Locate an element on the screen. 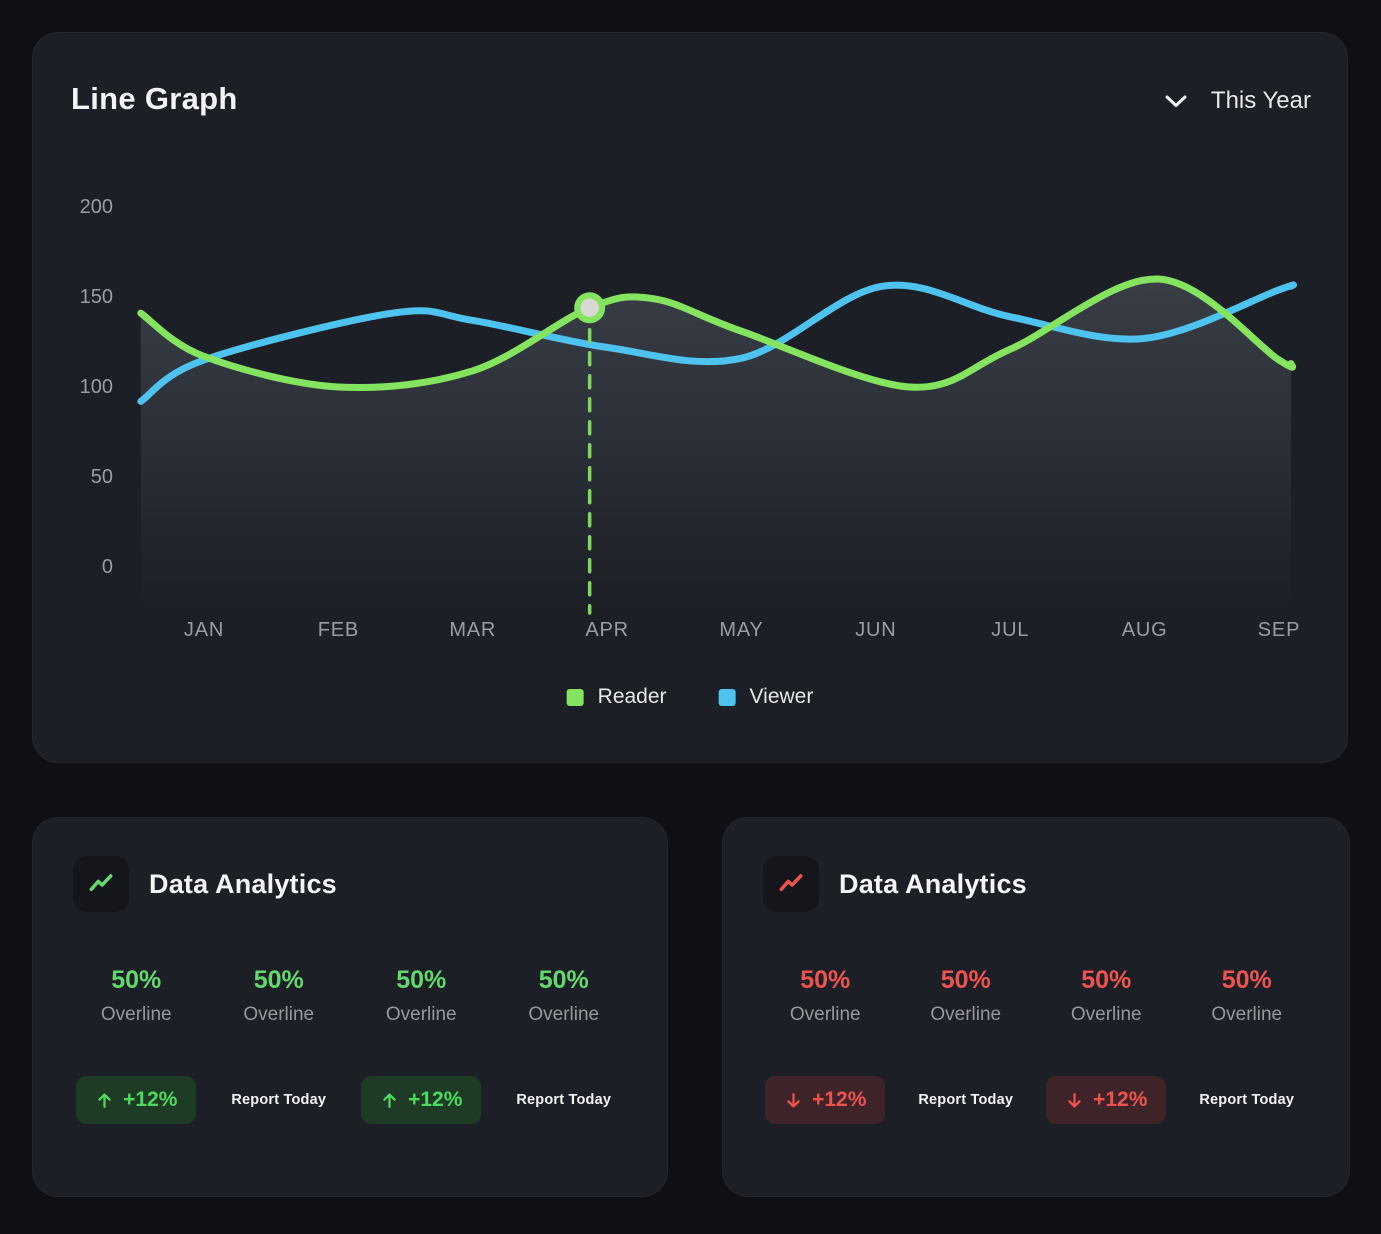 This screenshot has height=1234, width=1381. highlight-marker-ring is located at coordinates (590, 308).